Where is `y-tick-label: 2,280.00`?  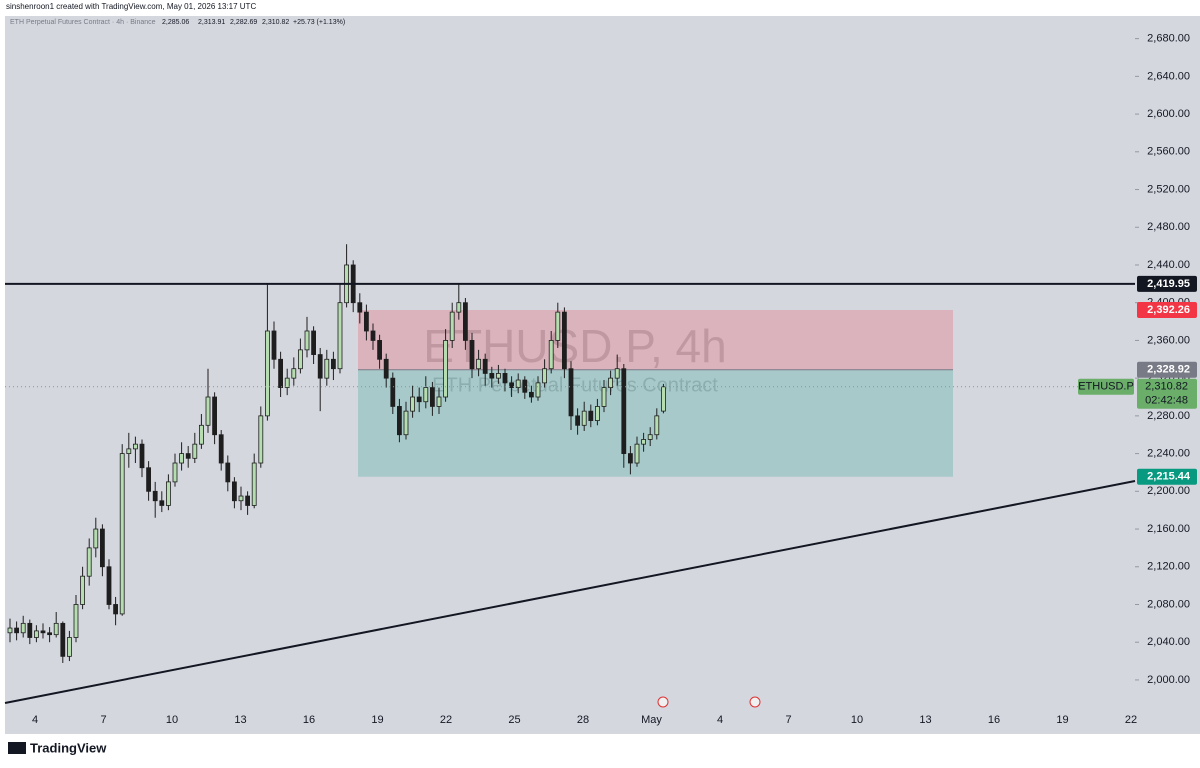
y-tick-label: 2,280.00 is located at coordinates (1168, 416).